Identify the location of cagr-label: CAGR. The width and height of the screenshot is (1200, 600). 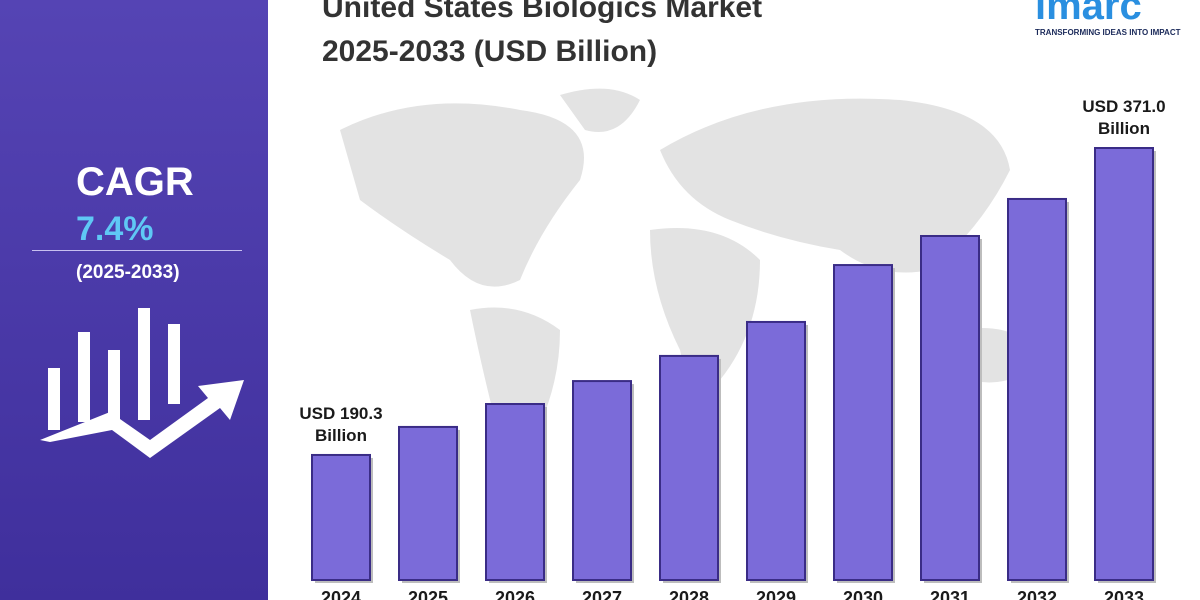
(135, 182).